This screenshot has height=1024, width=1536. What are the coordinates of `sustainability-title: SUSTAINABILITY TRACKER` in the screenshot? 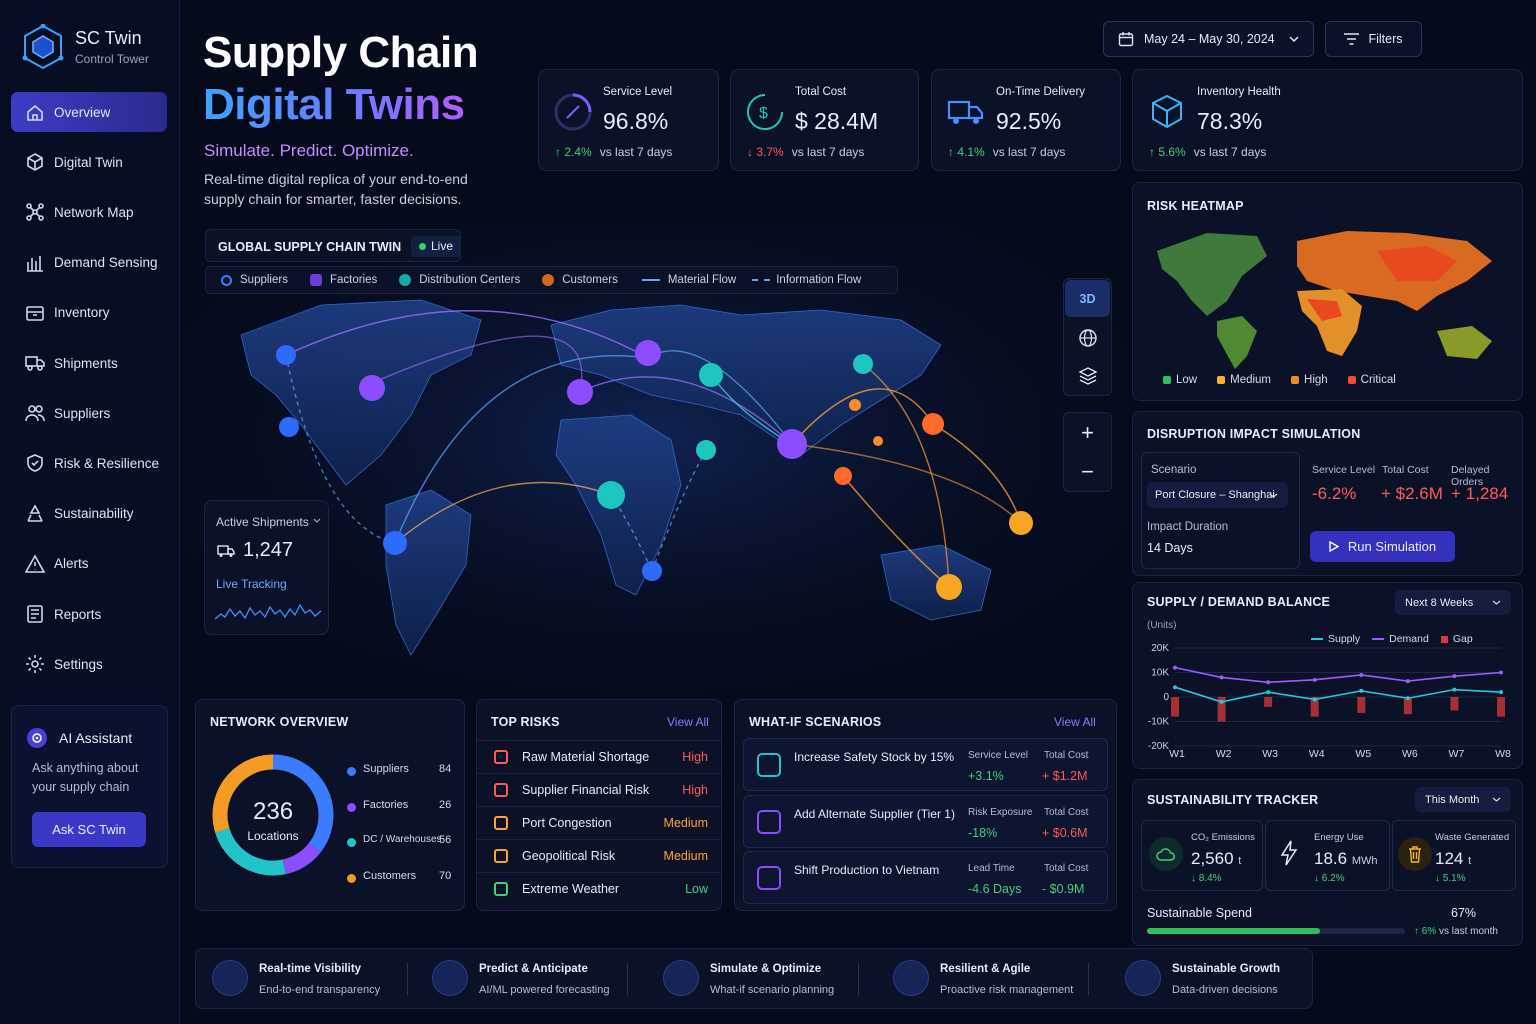 It's located at (1233, 800).